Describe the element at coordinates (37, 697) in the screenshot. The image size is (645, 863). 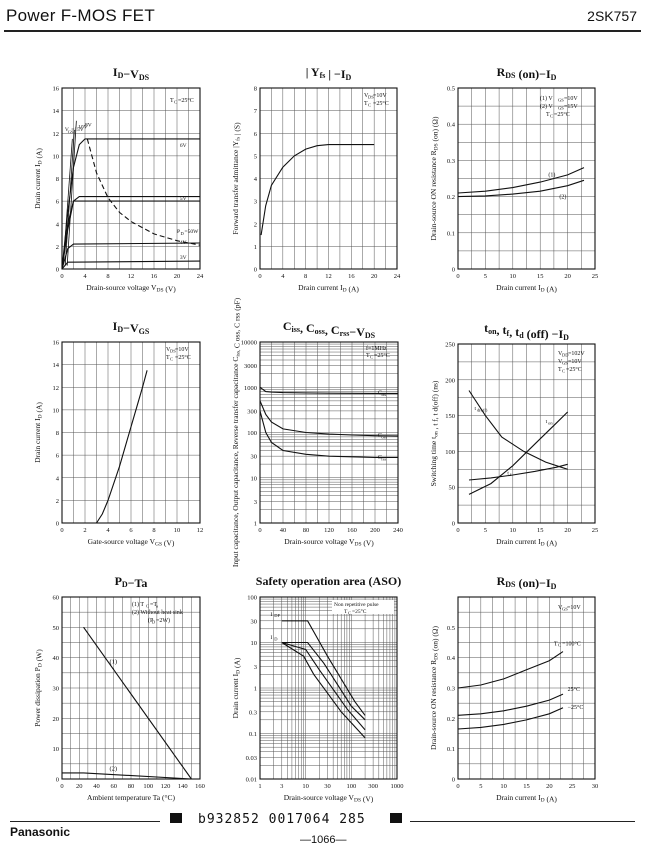
I see `axis-label-part: Power dissipation P` at that location.